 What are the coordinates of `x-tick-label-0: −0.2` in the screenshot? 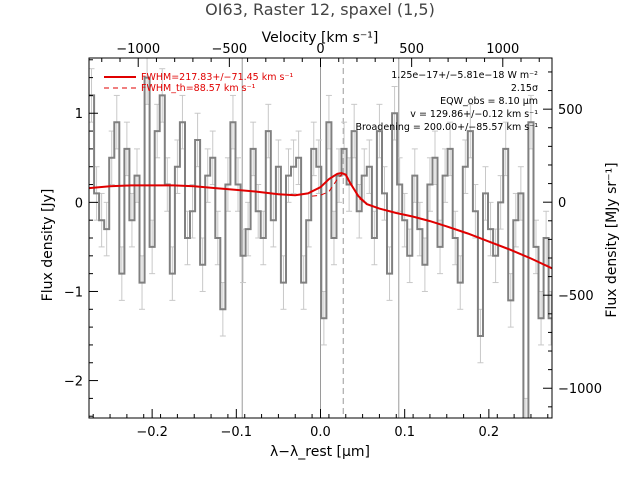 It's located at (152, 432).